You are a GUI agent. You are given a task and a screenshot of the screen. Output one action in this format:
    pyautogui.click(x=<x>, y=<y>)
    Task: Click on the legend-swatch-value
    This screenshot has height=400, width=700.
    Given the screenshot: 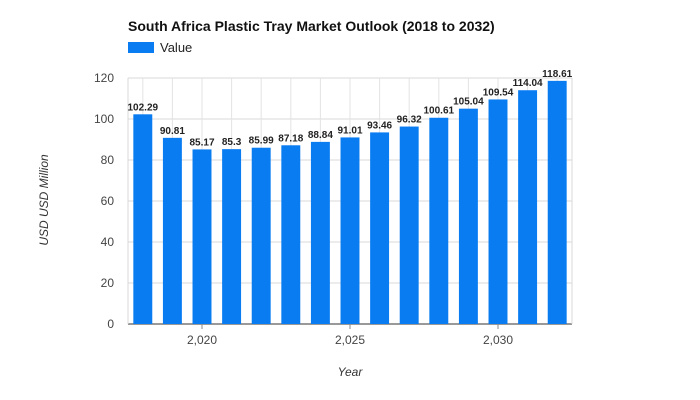 What is the action you would take?
    pyautogui.click(x=141, y=47)
    